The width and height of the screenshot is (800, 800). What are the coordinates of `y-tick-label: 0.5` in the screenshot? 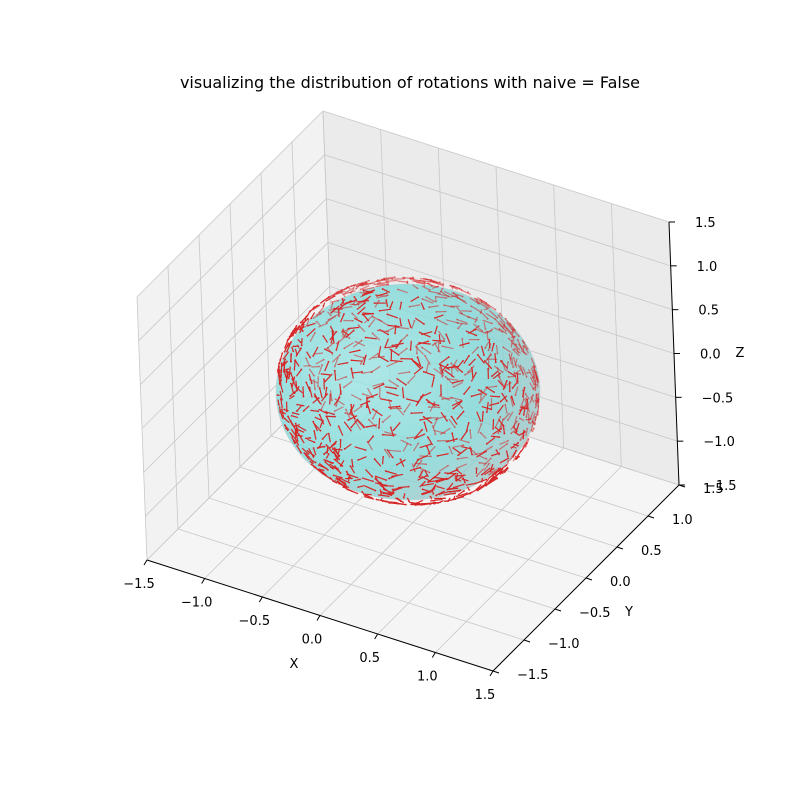 It's located at (651, 551).